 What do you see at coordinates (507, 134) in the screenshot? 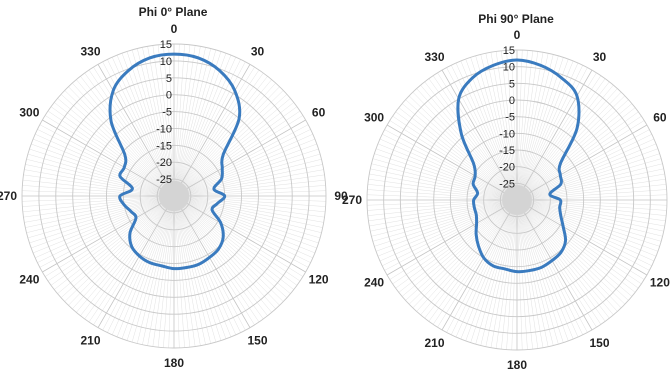
I see `radial-tick-label: -10` at bounding box center [507, 134].